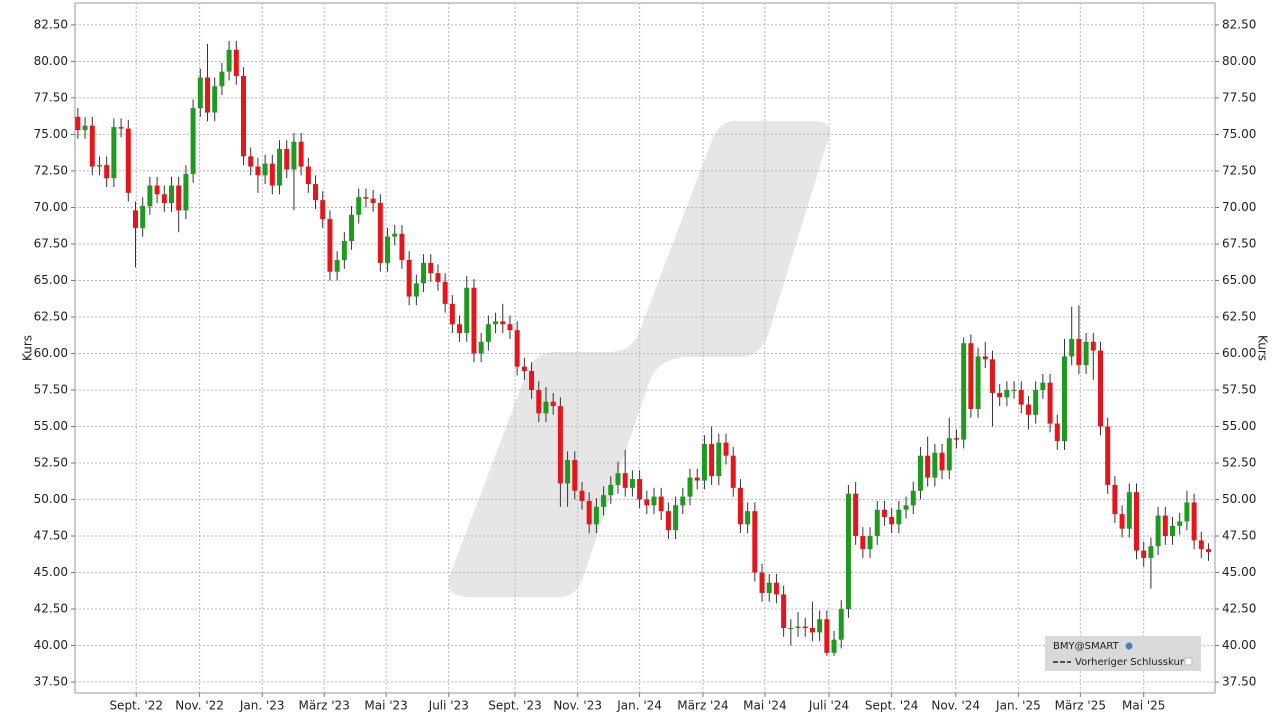 The image size is (1281, 719). Describe the element at coordinates (1018, 706) in the screenshot. I see `x-tick-label: Jan. '25` at that location.